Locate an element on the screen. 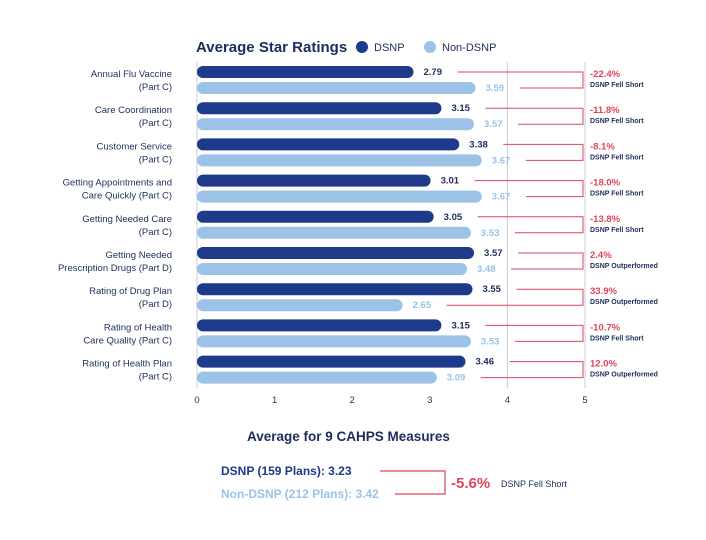  value-label-dsnp: 3.46 is located at coordinates (484, 362).